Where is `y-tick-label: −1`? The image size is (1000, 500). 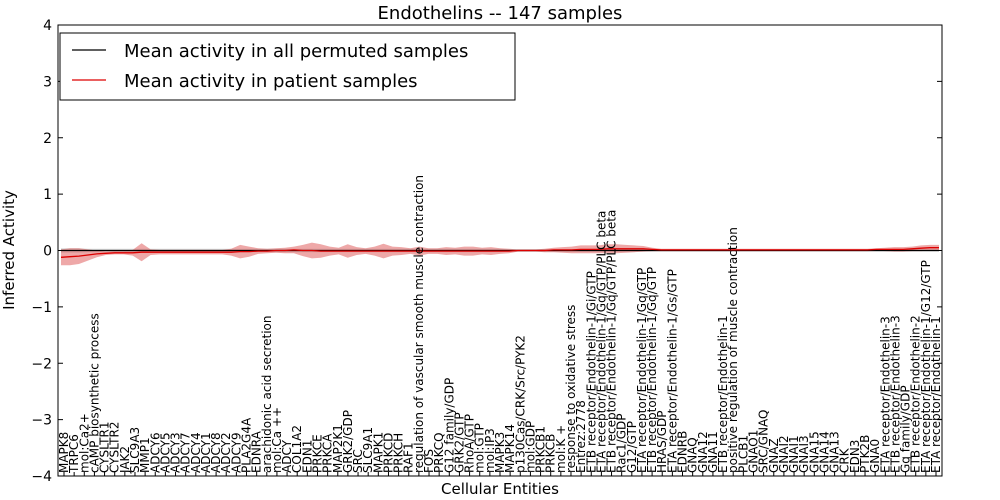
y-tick-label: −1 is located at coordinates (41, 308).